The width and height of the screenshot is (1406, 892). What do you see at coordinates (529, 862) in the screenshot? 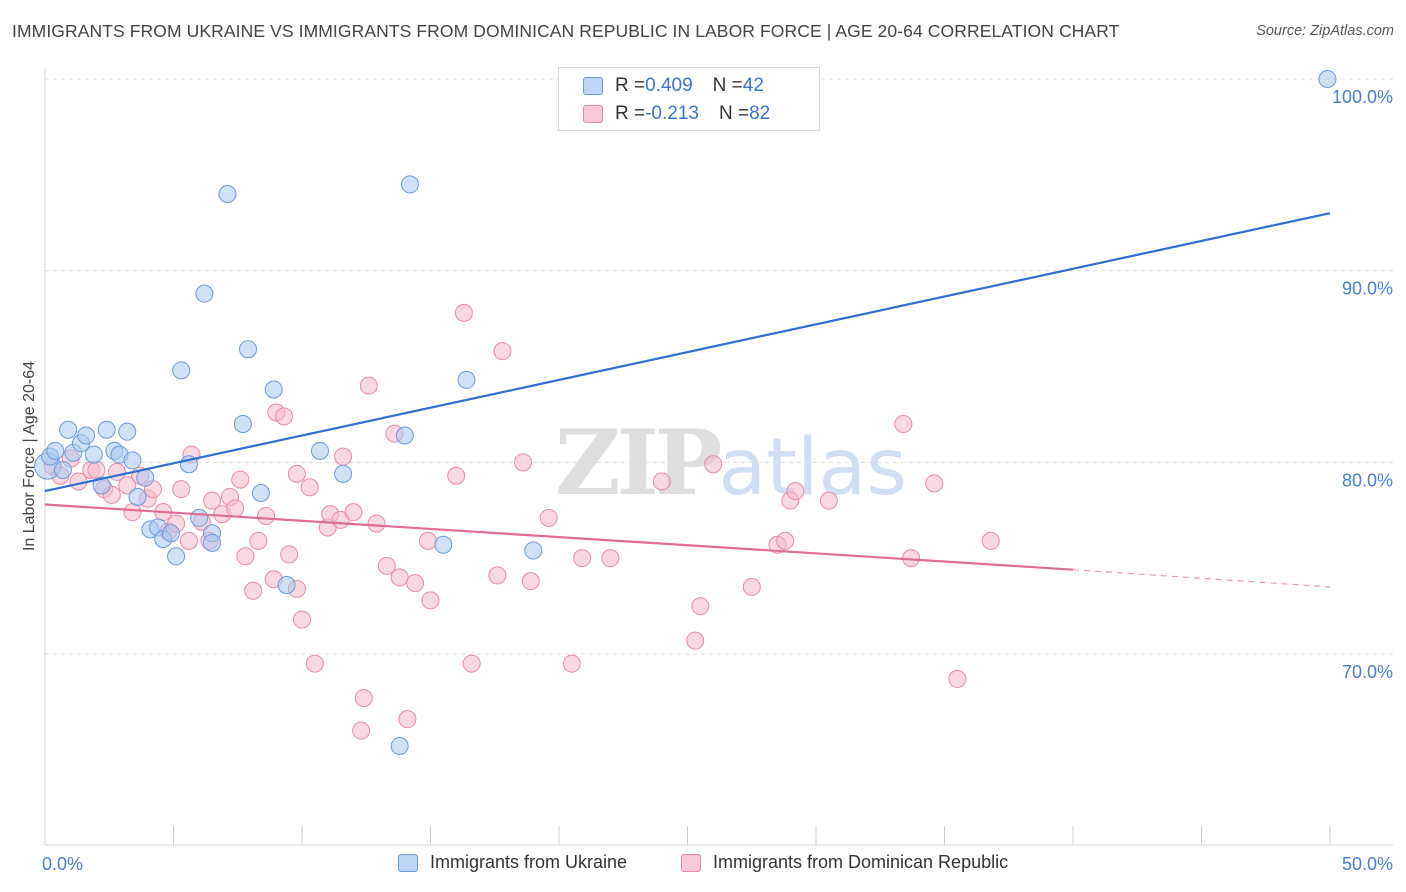
I see `legend-label-ukraine: Immigrants from Ukraine` at bounding box center [529, 862].